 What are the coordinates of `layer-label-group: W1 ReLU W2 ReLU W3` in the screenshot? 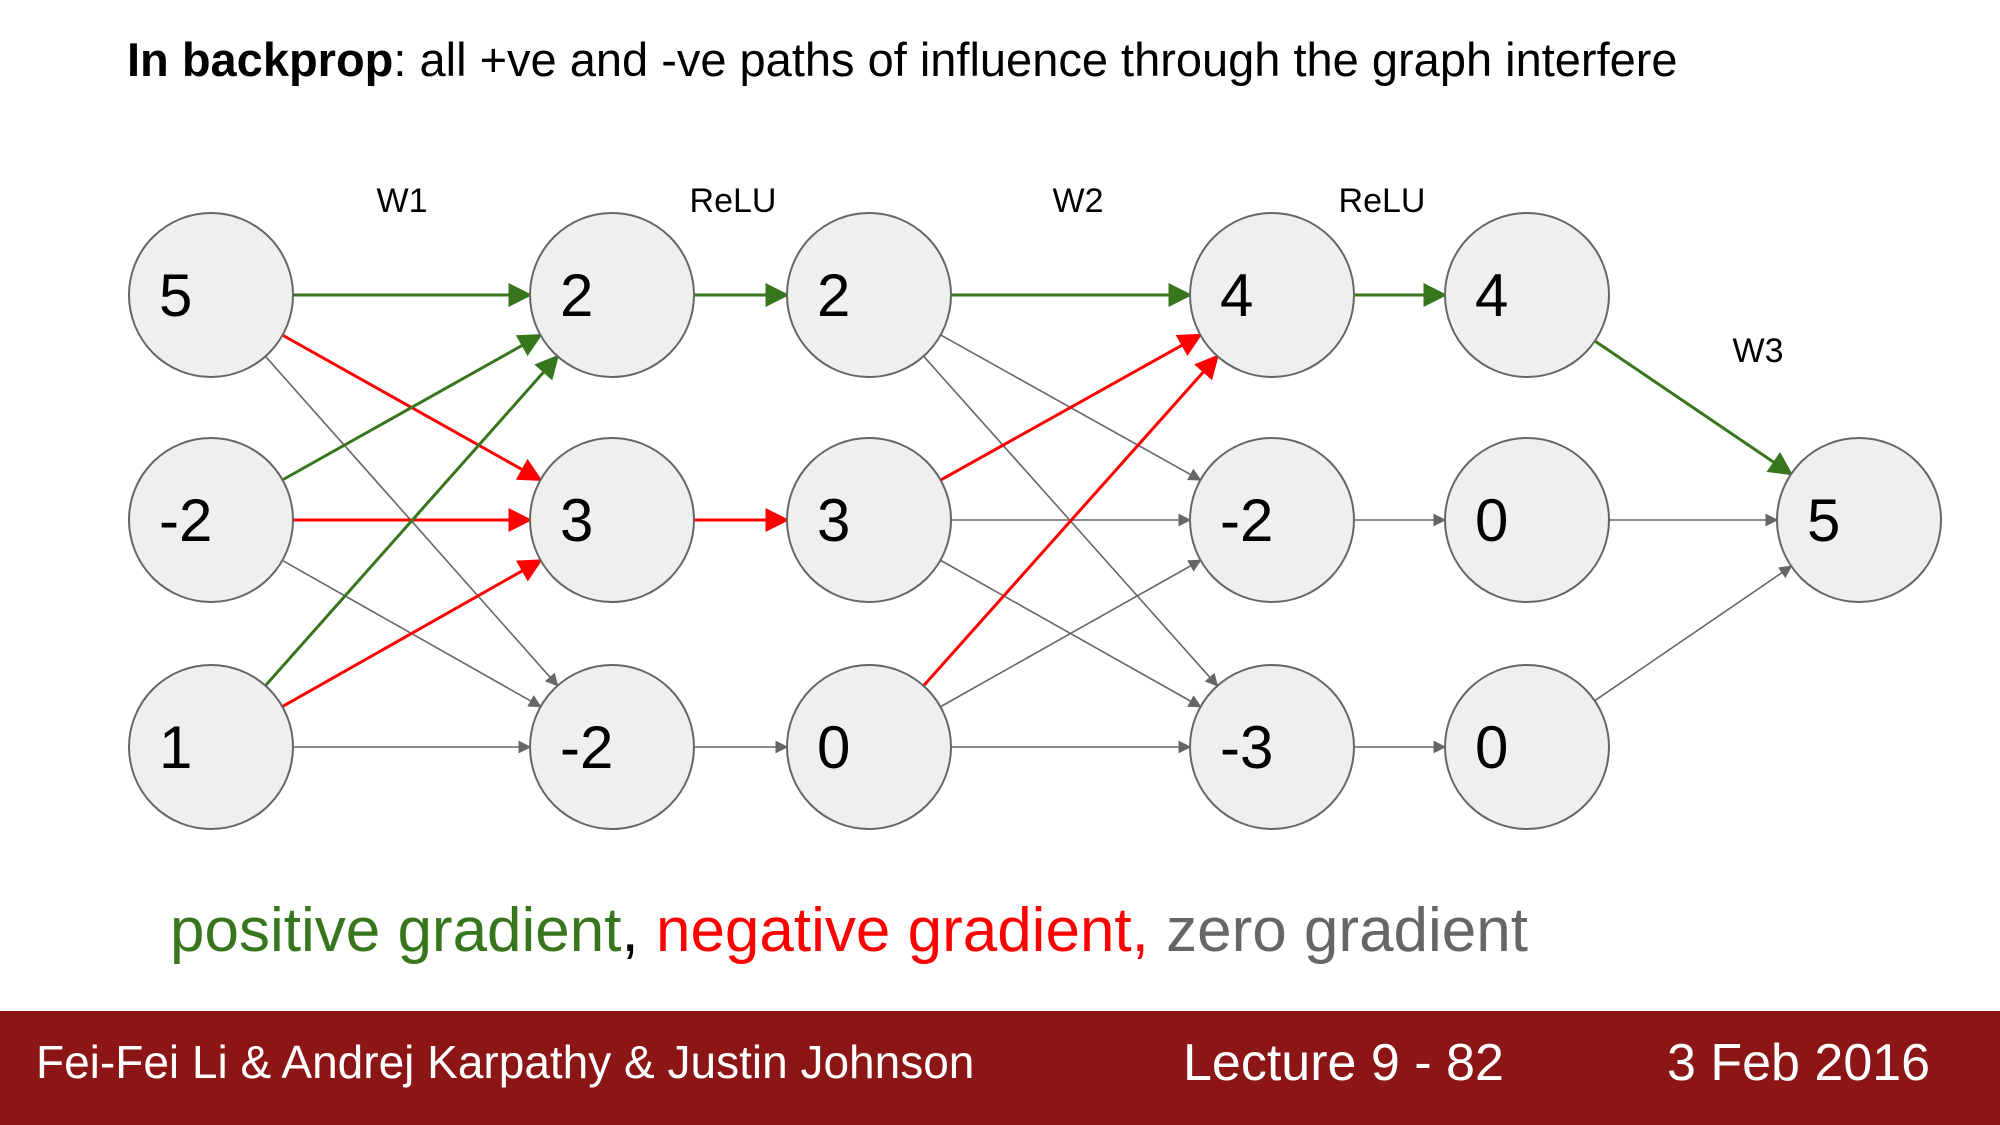 It's located at (1080, 276).